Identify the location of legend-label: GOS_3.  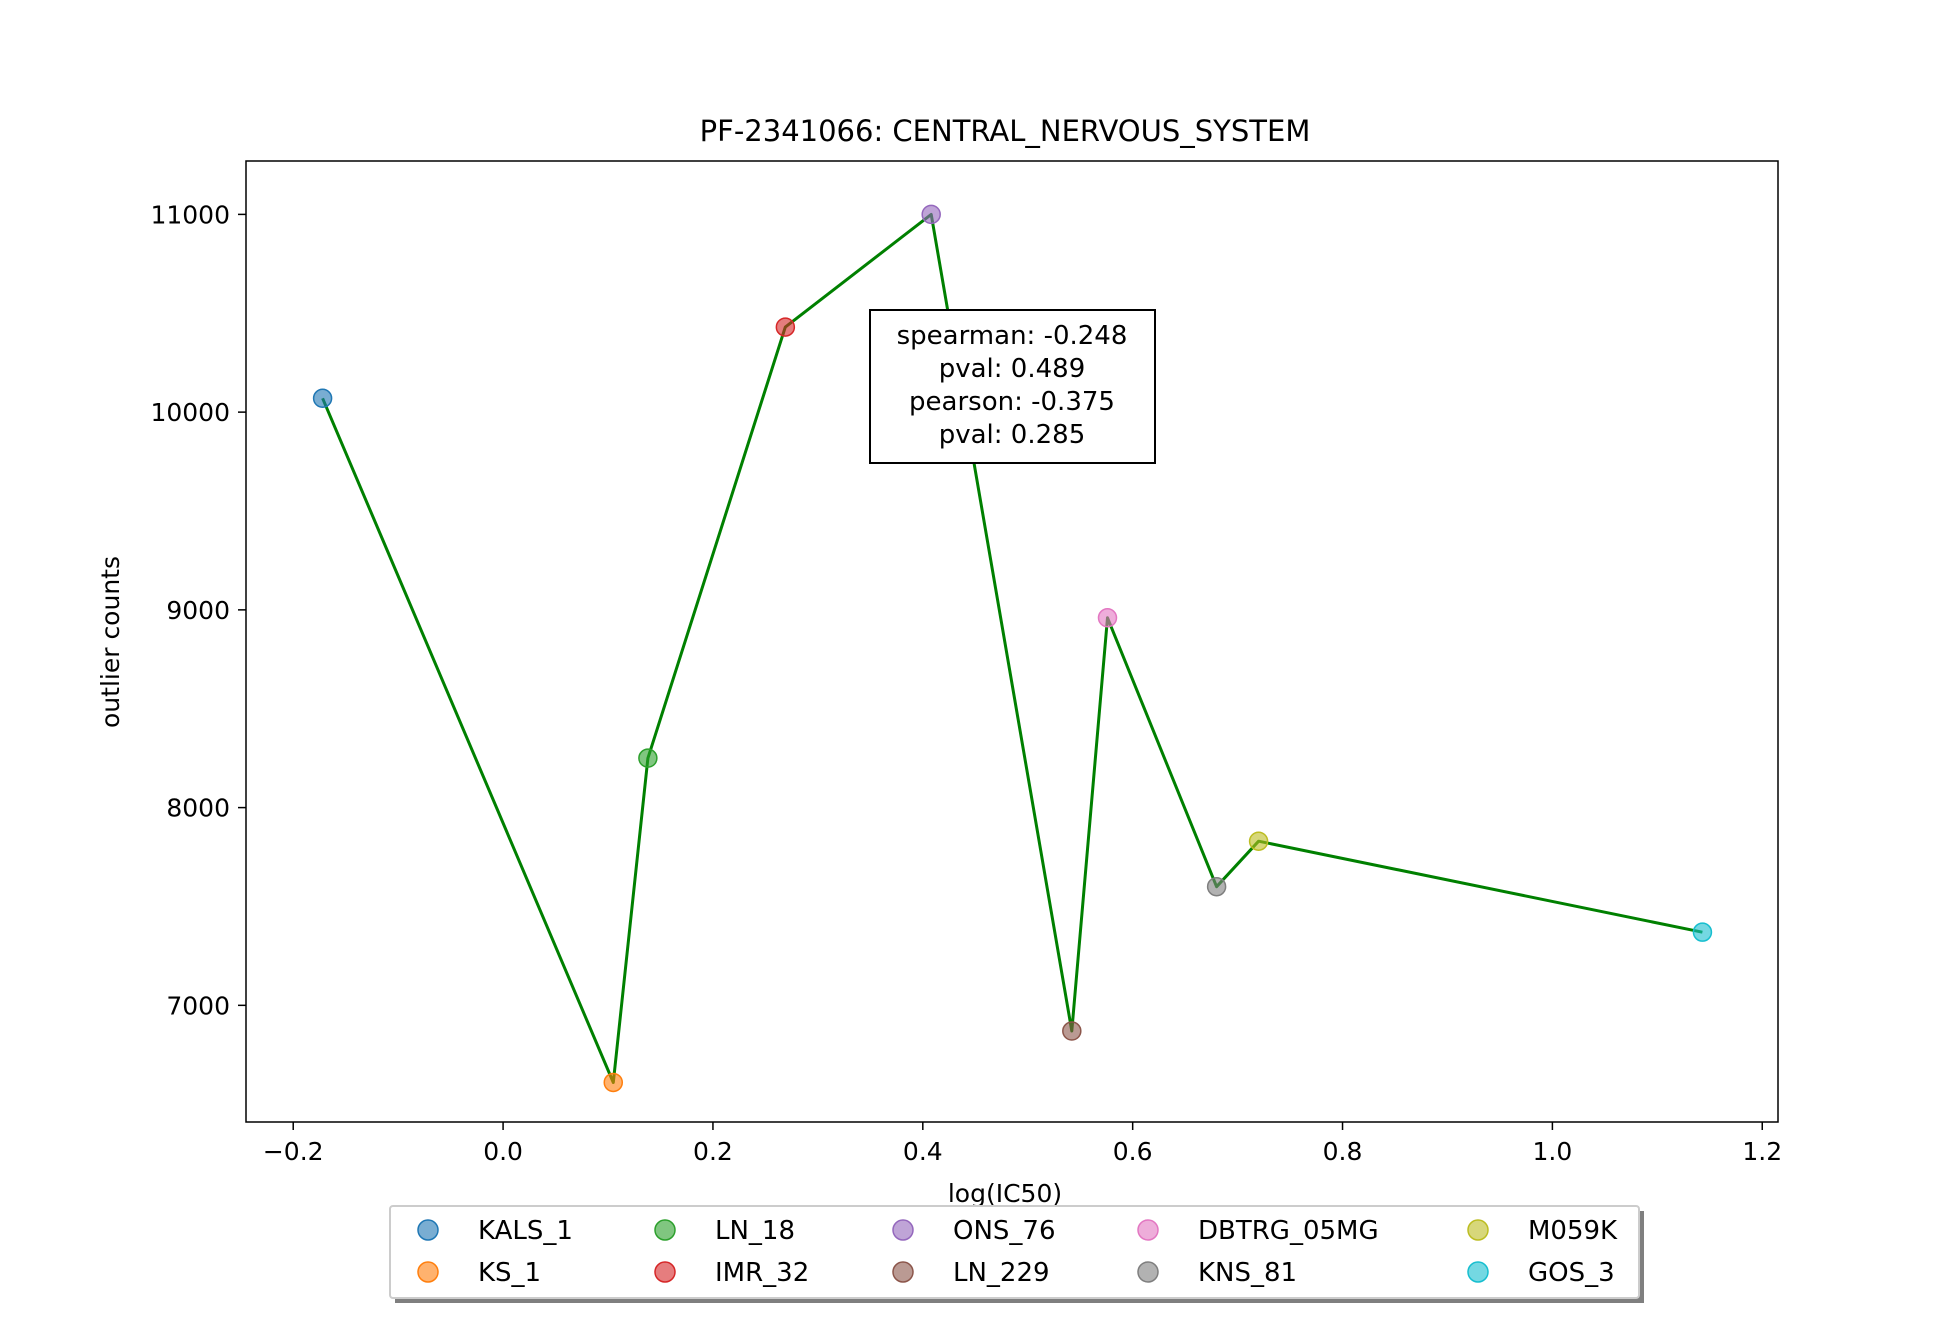
(1571, 1273).